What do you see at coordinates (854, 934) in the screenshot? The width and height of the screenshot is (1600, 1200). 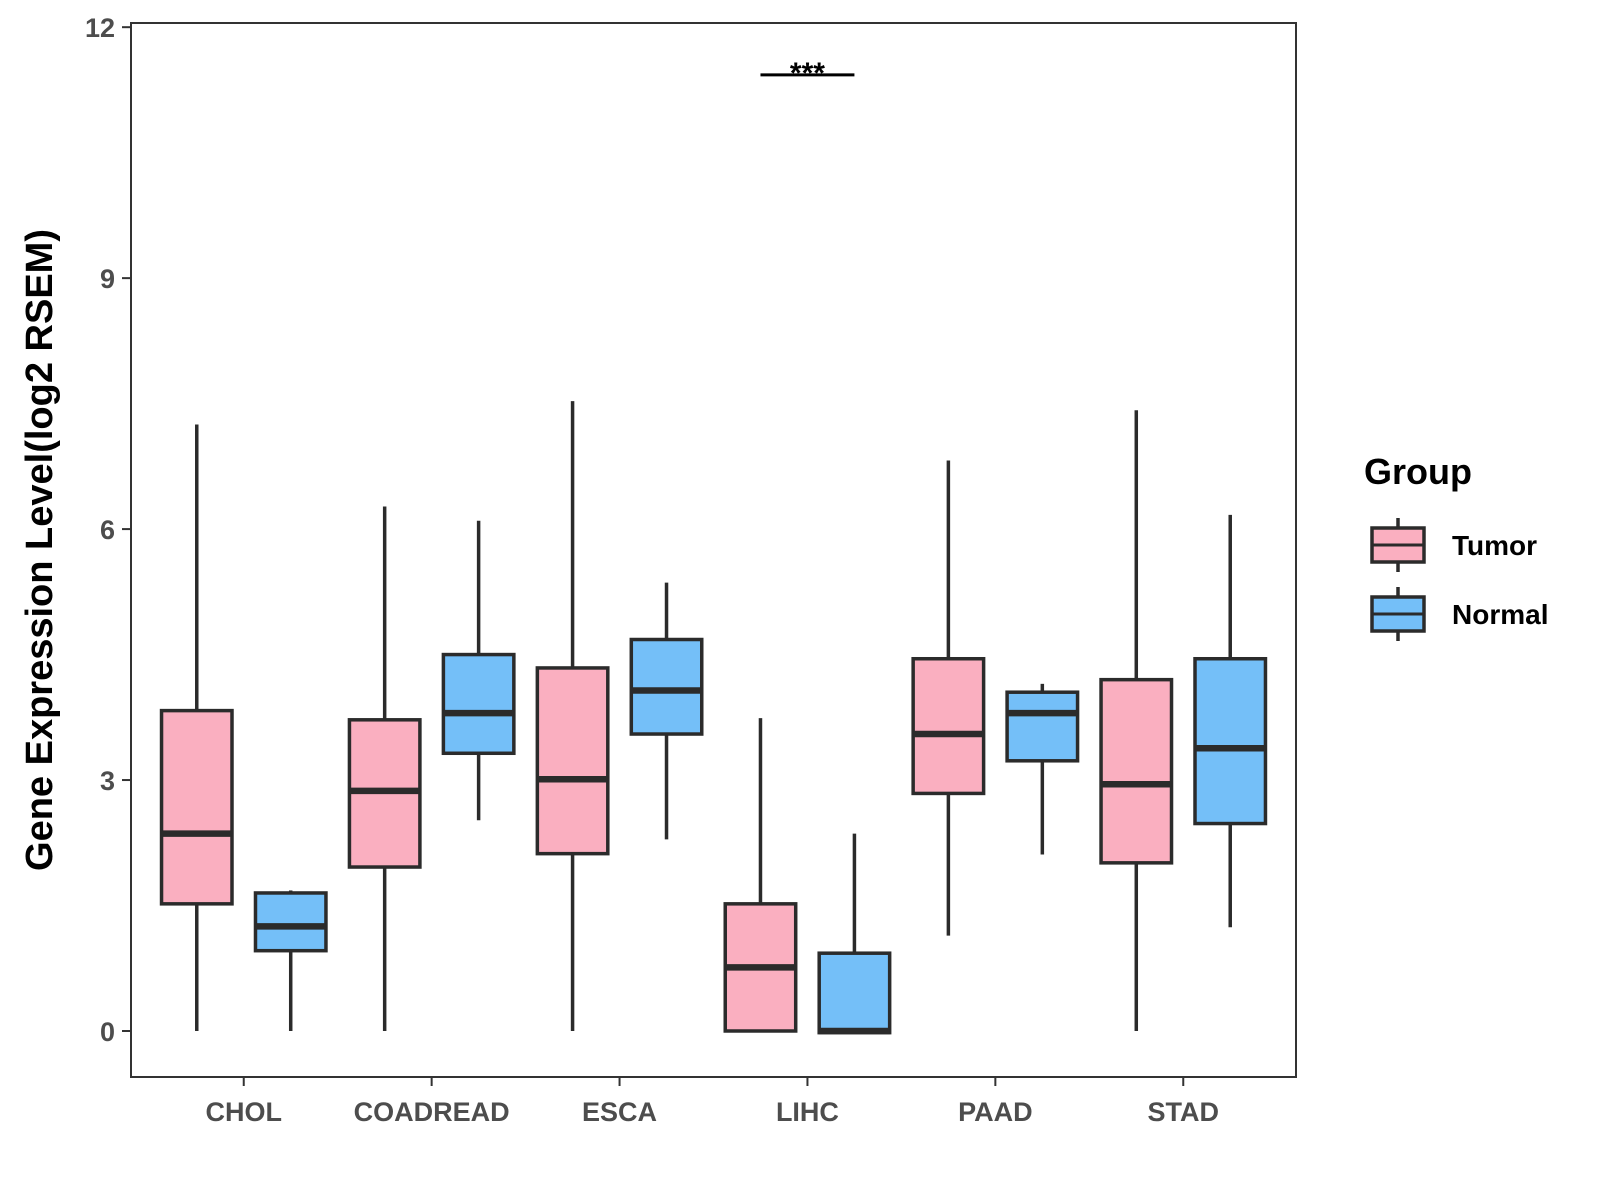 I see `box-normal-lihc` at bounding box center [854, 934].